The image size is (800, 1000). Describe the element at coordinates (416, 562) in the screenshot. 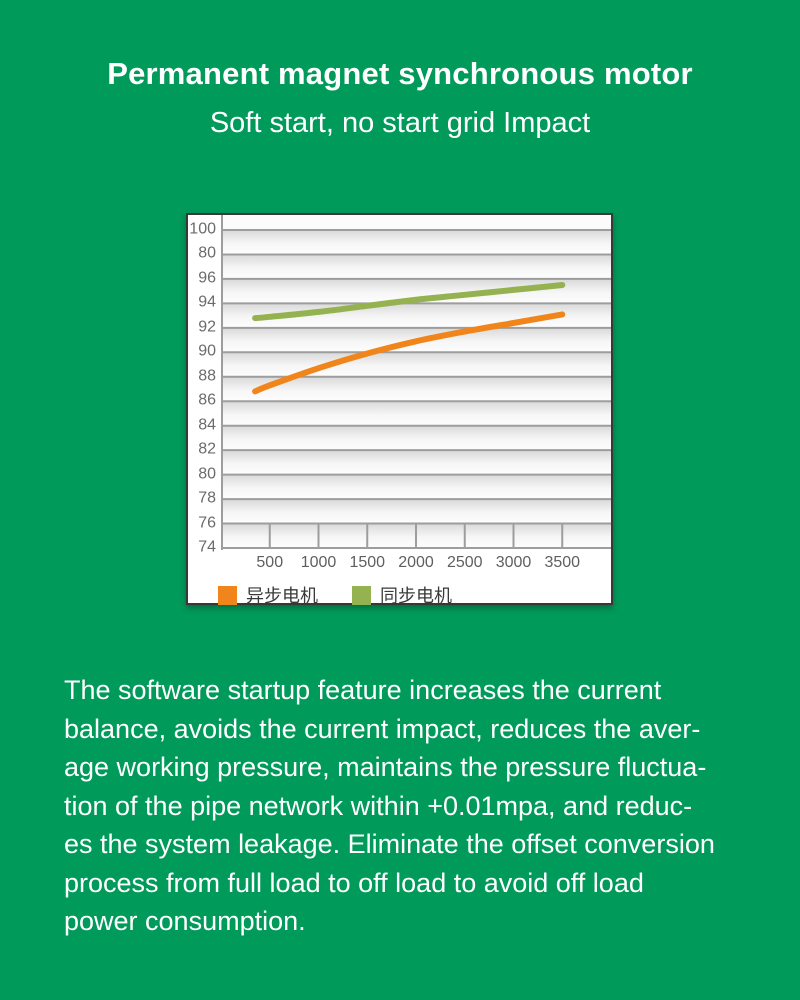

I see `x-axis-tick: 2000` at that location.